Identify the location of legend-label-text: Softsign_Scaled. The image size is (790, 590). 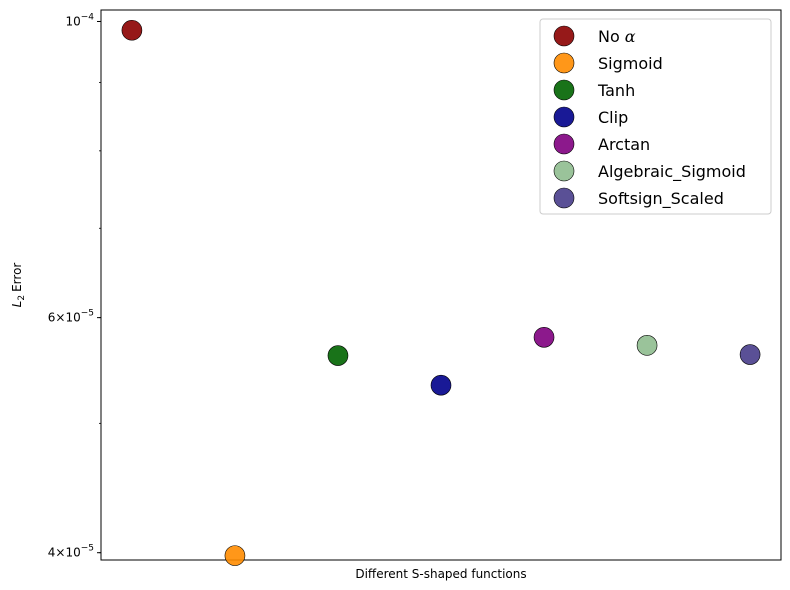
(661, 199).